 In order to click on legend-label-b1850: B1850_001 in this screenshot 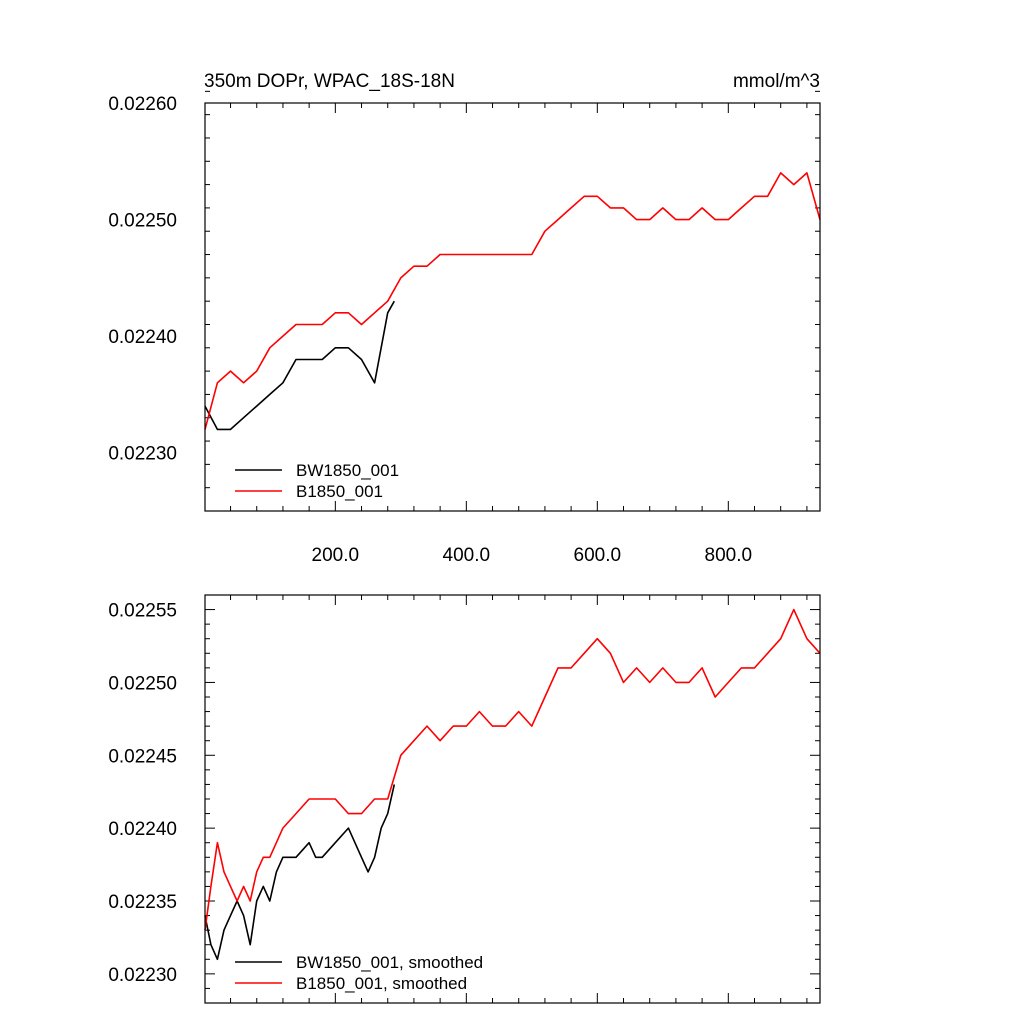, I will do `click(339, 491)`.